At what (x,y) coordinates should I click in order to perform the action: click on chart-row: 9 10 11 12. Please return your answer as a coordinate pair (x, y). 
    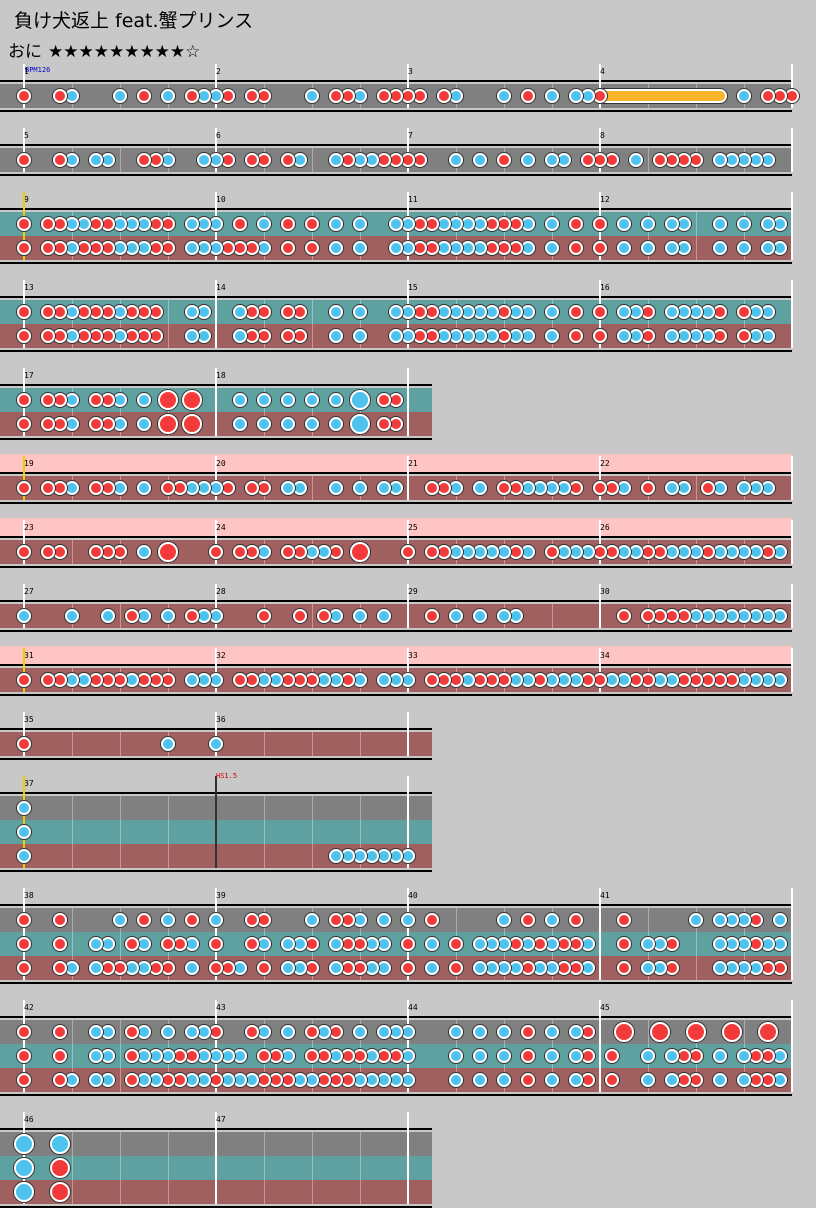
    Looking at the image, I should click on (396, 228).